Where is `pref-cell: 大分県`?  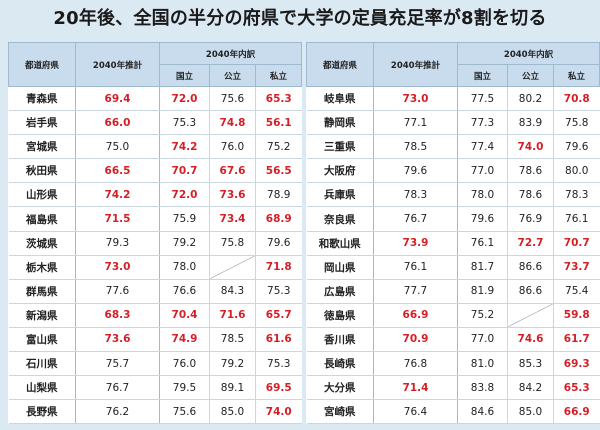 pref-cell: 大分県 is located at coordinates (340, 388).